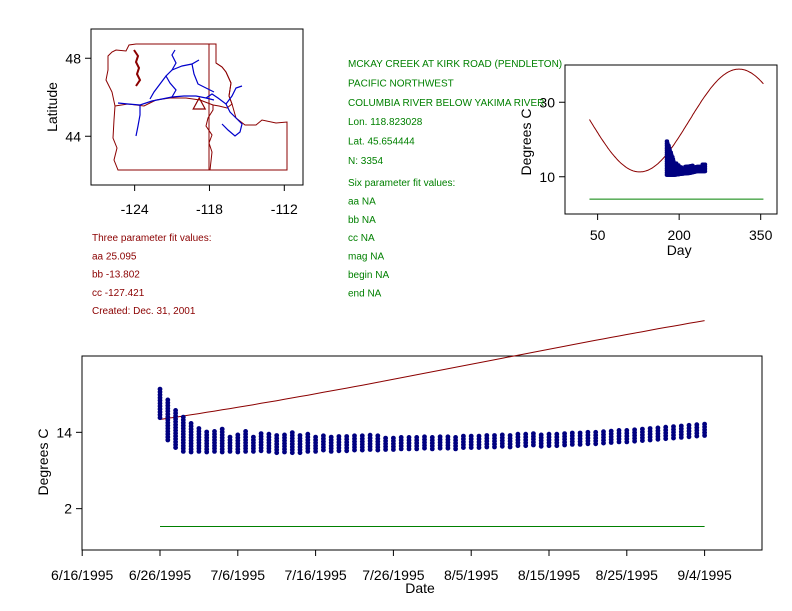  What do you see at coordinates (224, 115) in the screenshot?
I see `snake-river` at bounding box center [224, 115].